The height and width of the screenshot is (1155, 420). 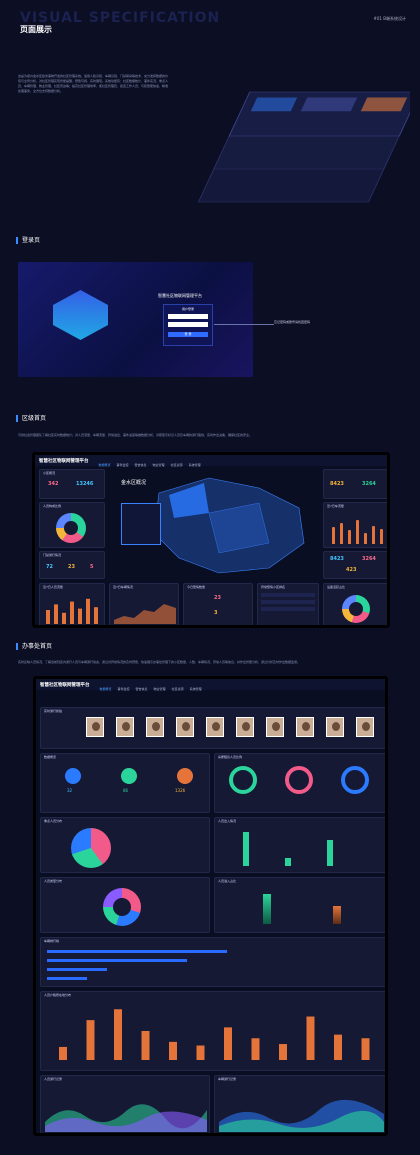 I want to click on panel-people-flow: 近7日人员流量, so click(x=72, y=604).